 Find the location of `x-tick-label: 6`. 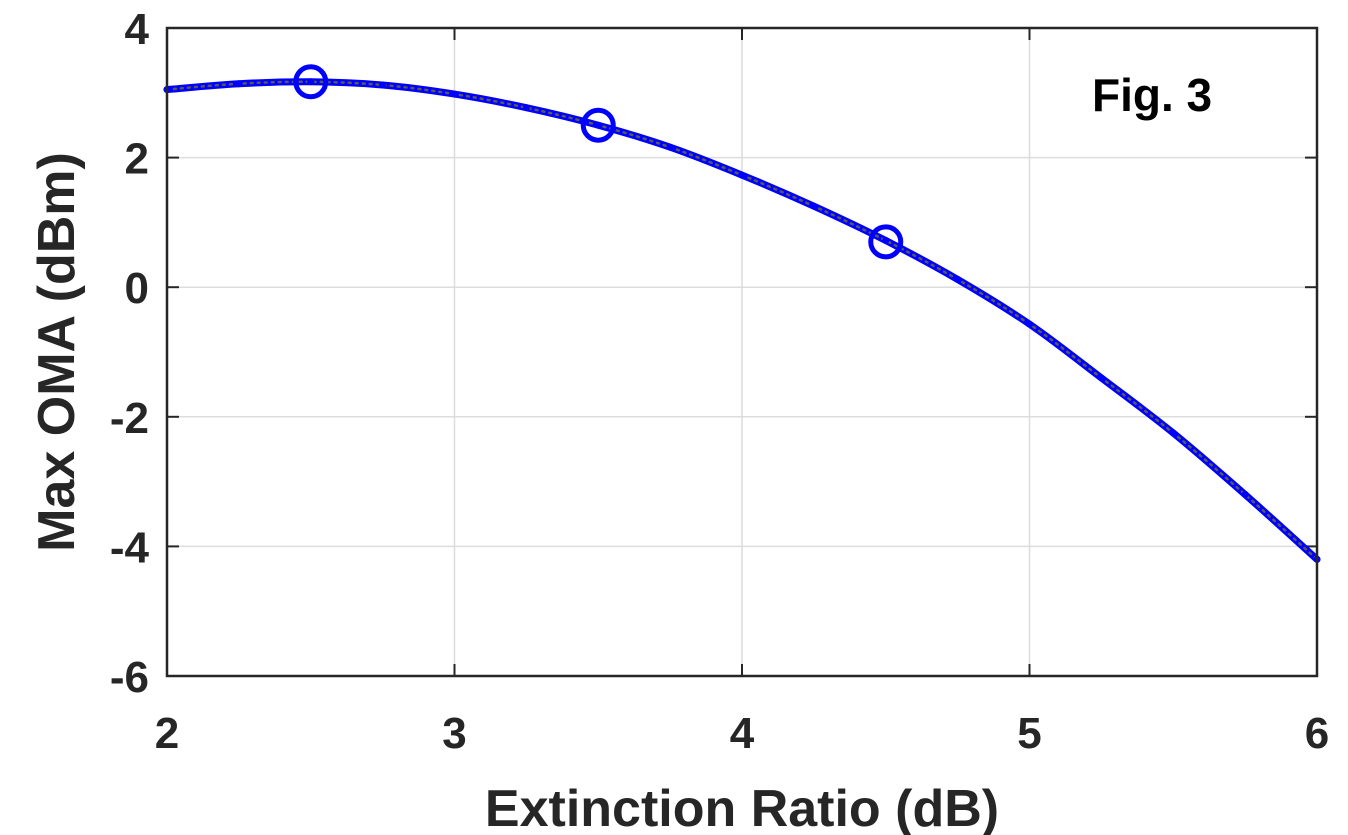

x-tick-label: 6 is located at coordinates (1317, 733).